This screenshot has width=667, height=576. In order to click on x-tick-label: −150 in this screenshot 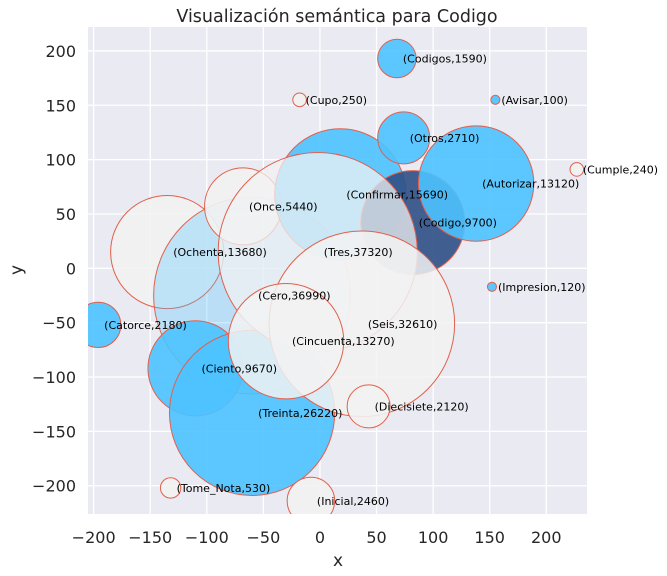, I will do `click(150, 537)`.